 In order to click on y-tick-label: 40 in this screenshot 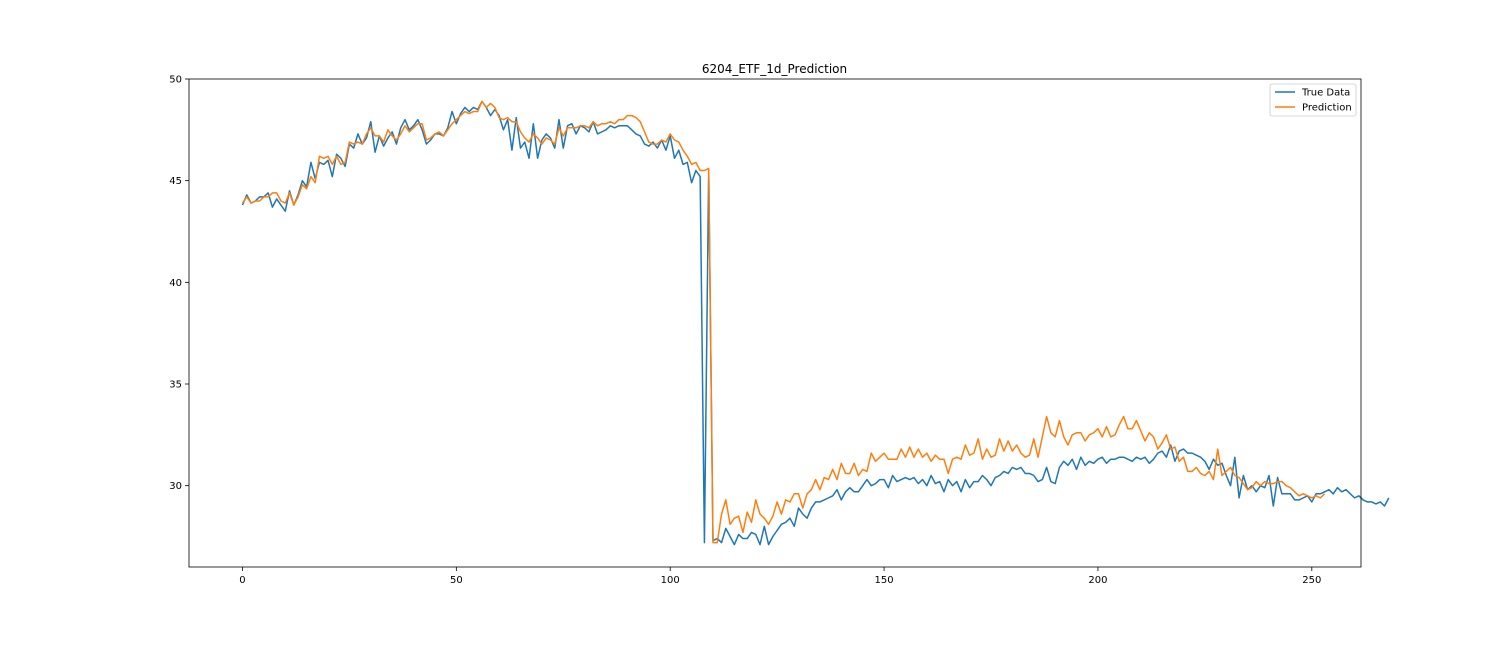, I will do `click(175, 283)`.